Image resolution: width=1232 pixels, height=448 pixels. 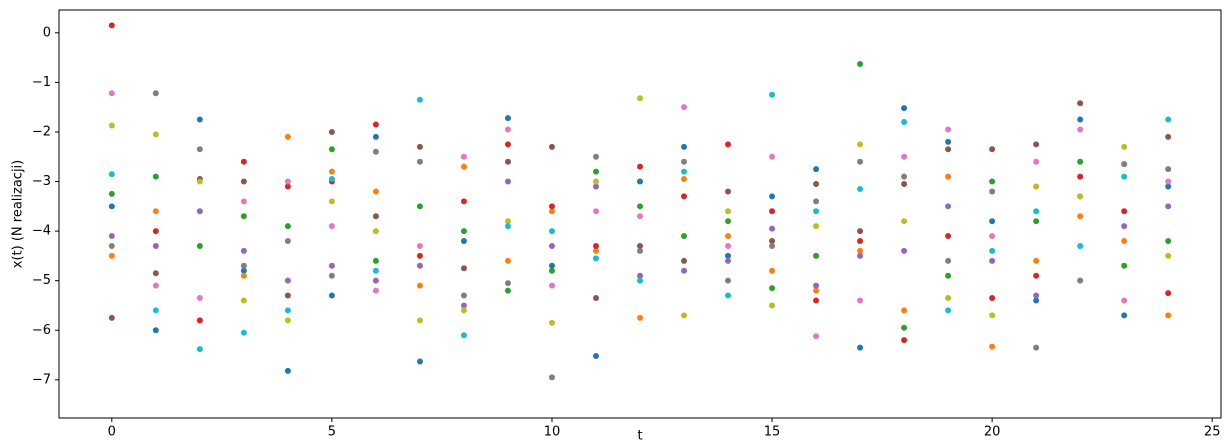 I want to click on y-tick-label: −1, so click(x=41, y=82).